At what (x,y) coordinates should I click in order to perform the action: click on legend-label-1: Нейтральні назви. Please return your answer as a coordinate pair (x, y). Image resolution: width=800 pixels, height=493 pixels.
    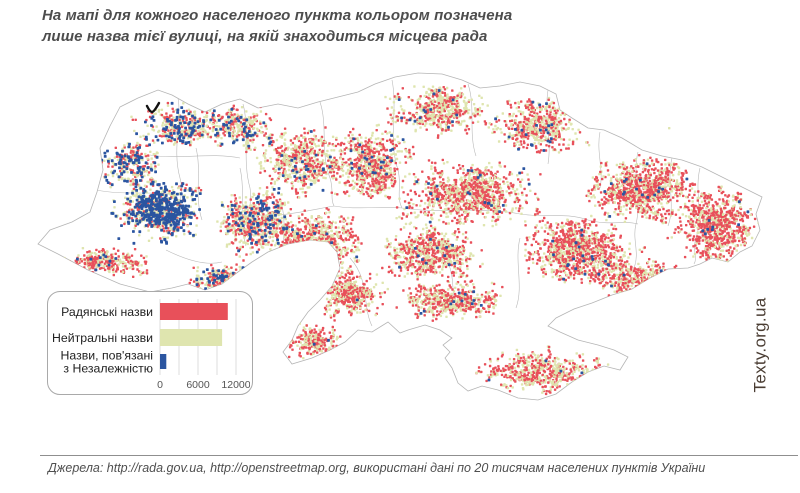
    Looking at the image, I should click on (102, 338).